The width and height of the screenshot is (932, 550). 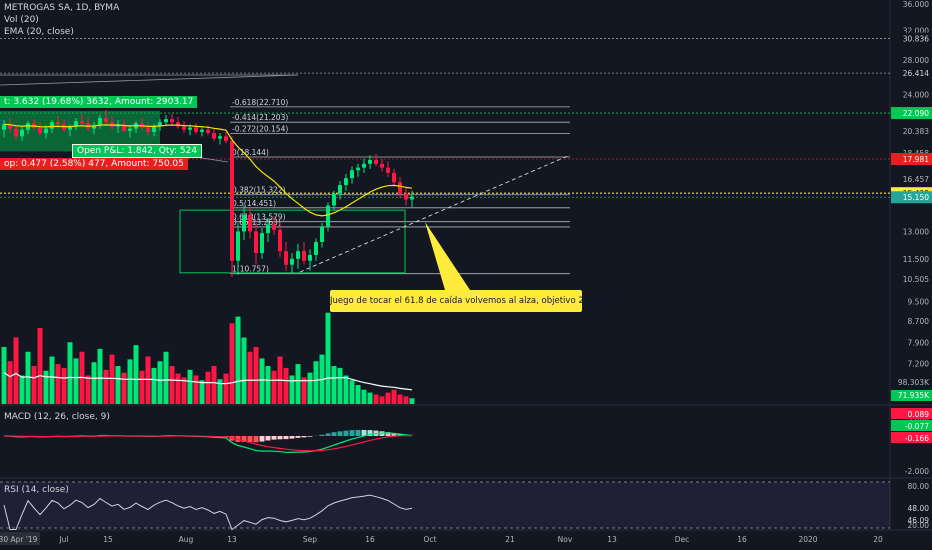 What do you see at coordinates (916, 39) in the screenshot?
I see `price-tag-label: 30.836` at bounding box center [916, 39].